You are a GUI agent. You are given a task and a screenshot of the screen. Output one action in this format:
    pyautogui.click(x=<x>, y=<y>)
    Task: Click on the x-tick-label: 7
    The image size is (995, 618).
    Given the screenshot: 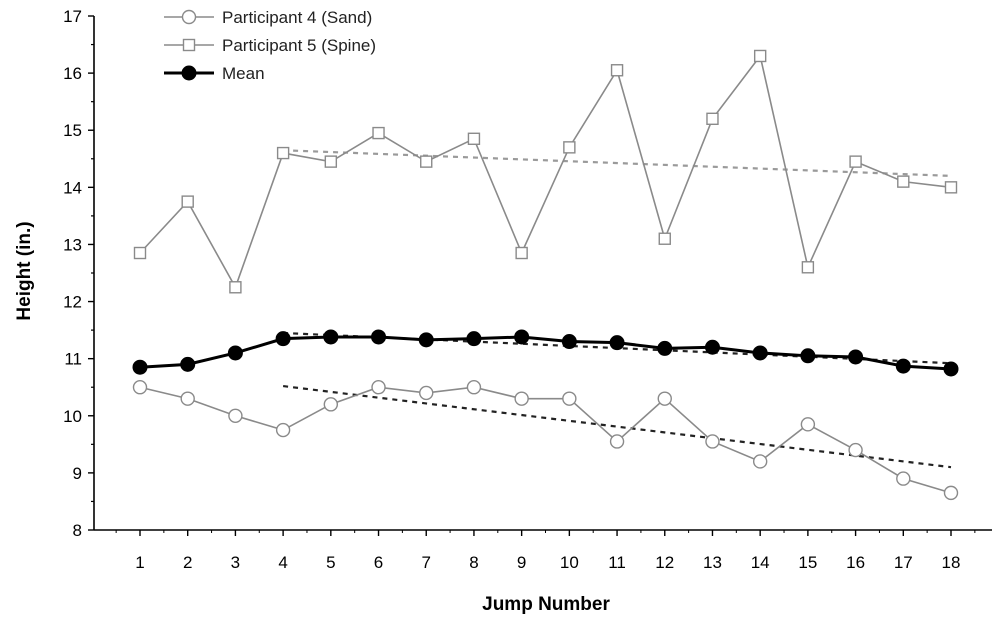 What is the action you would take?
    pyautogui.click(x=426, y=562)
    